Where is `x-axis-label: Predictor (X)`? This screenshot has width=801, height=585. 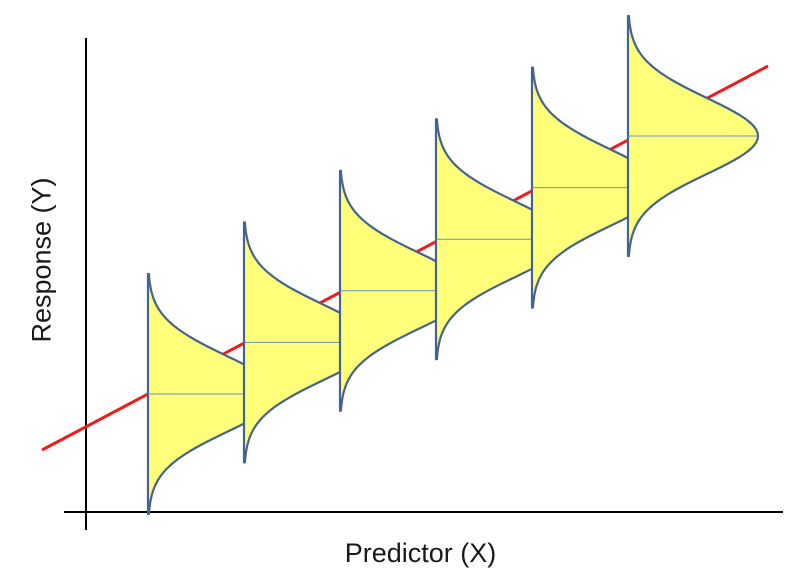 x-axis-label: Predictor (X) is located at coordinates (420, 553).